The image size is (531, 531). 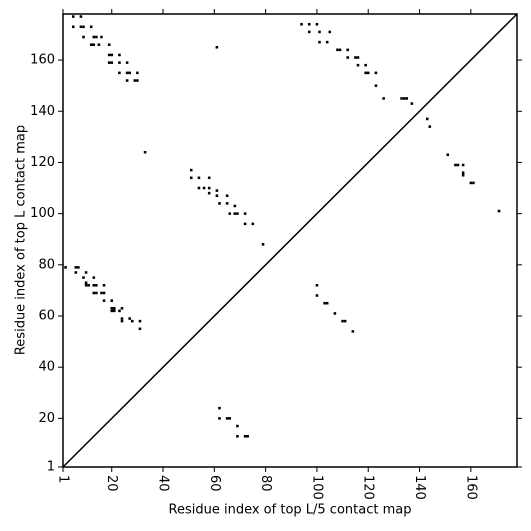 What do you see at coordinates (46, 316) in the screenshot?
I see `y-tick-label: 60` at bounding box center [46, 316].